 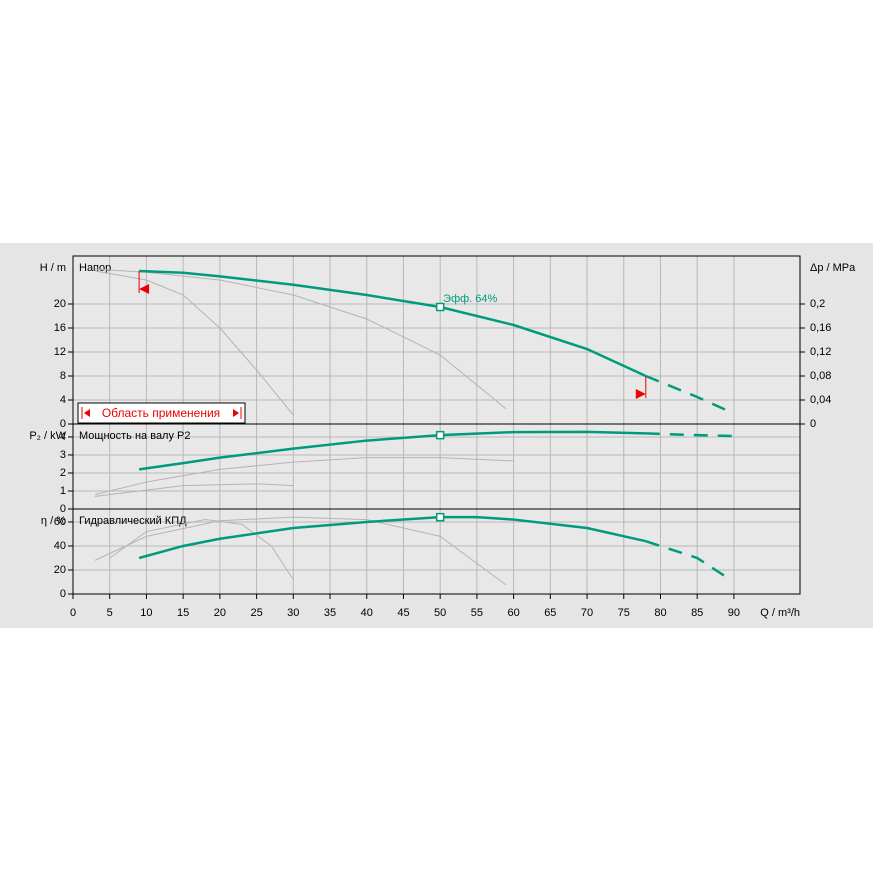 I want to click on y-axis-label: η / %, so click(x=53, y=521).